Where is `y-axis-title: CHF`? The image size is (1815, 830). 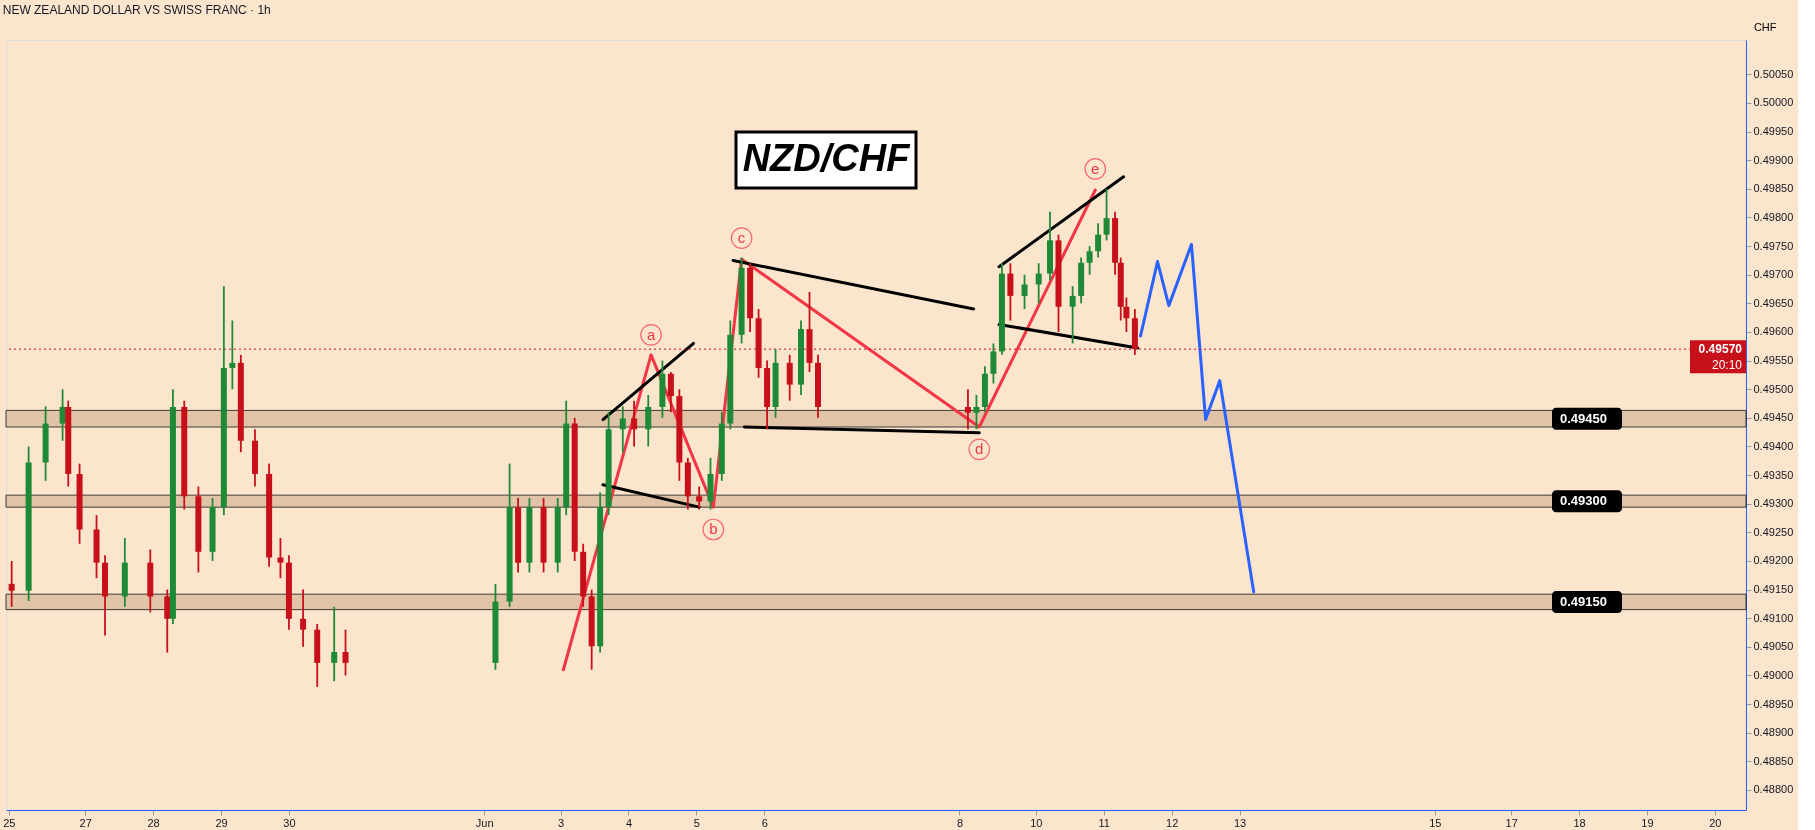
y-axis-title: CHF is located at coordinates (1765, 26).